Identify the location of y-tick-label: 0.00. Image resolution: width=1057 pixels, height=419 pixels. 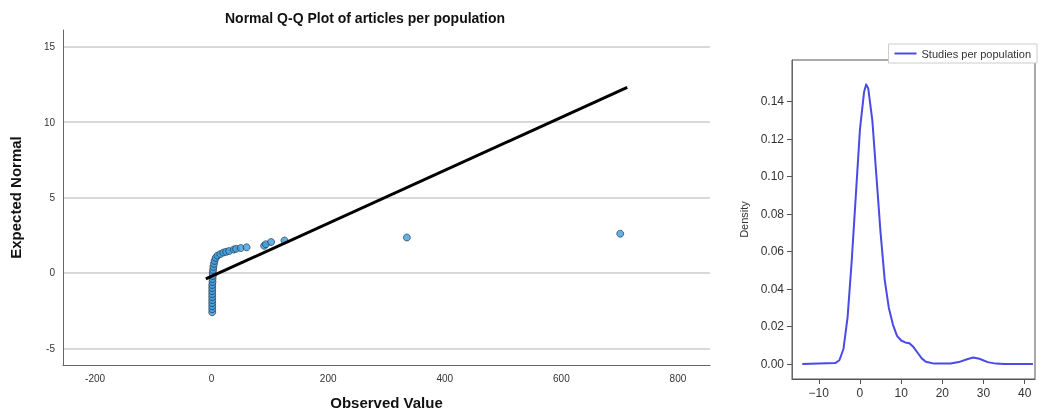
(772, 363).